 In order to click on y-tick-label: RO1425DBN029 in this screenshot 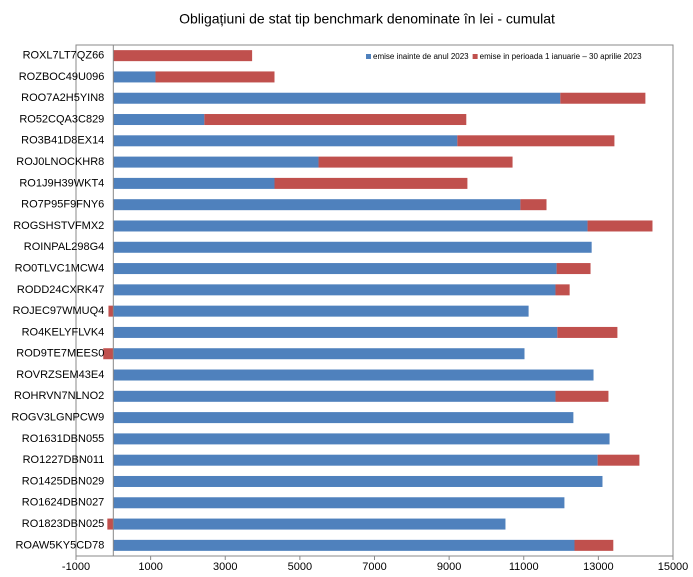, I will do `click(63, 481)`.